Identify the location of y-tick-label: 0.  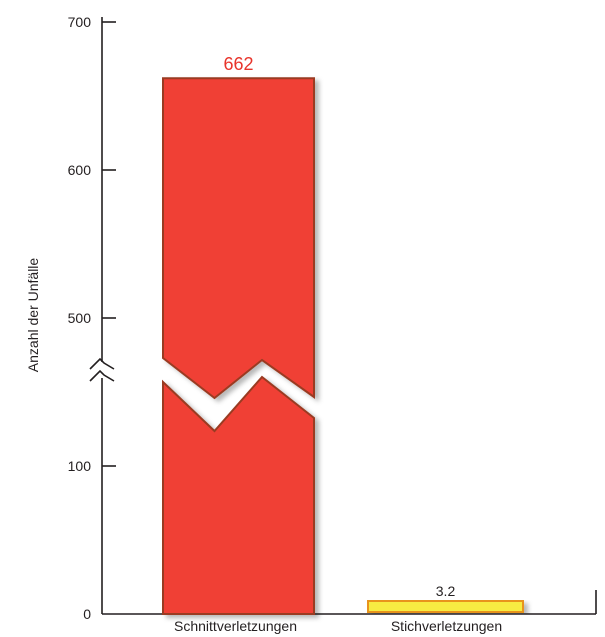
(87, 614).